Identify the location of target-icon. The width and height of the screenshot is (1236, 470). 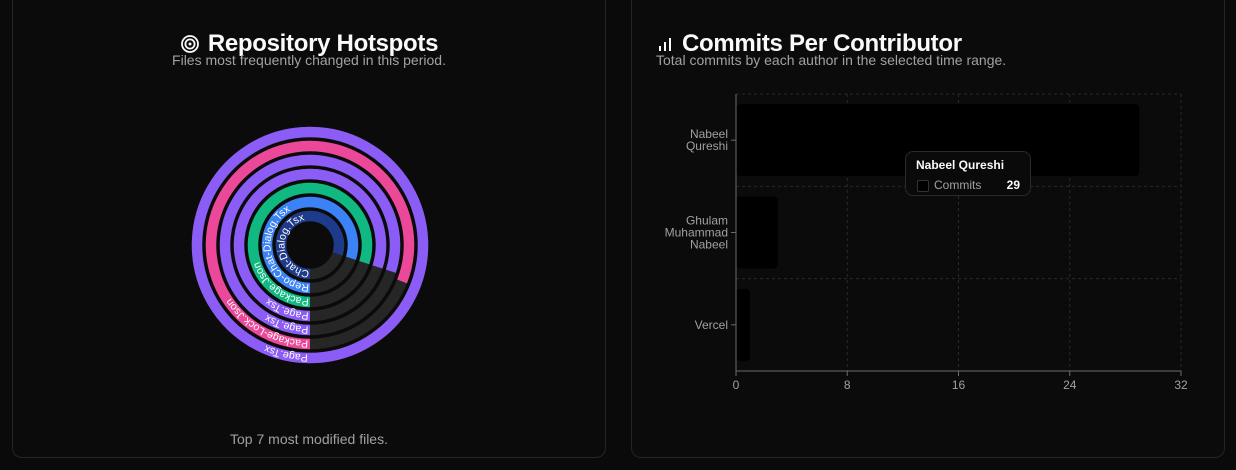
(190, 44).